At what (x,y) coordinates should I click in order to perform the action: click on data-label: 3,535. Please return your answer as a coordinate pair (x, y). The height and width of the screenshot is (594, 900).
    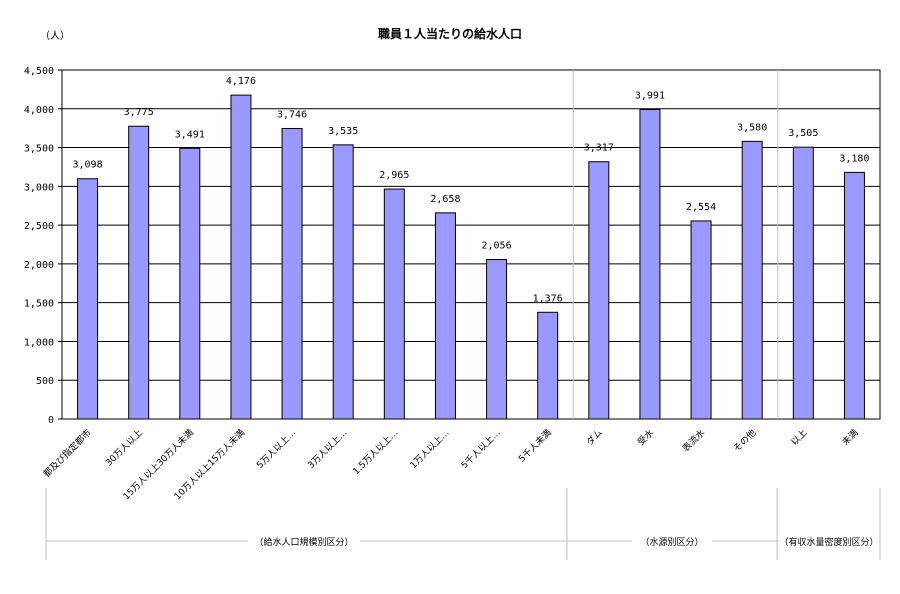
    Looking at the image, I should click on (343, 131).